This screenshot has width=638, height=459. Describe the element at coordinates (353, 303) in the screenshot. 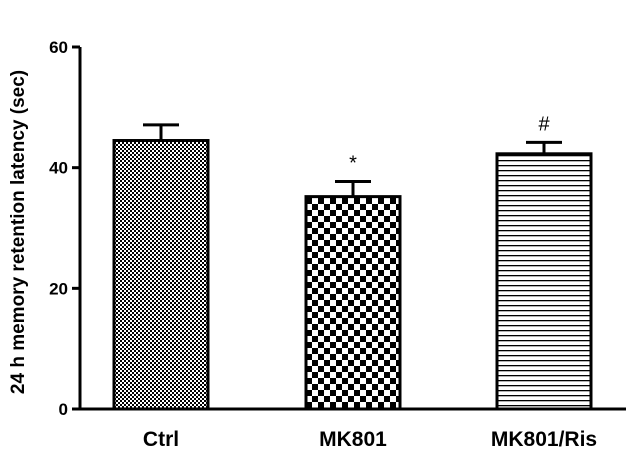

I see `bar-mk801` at that location.